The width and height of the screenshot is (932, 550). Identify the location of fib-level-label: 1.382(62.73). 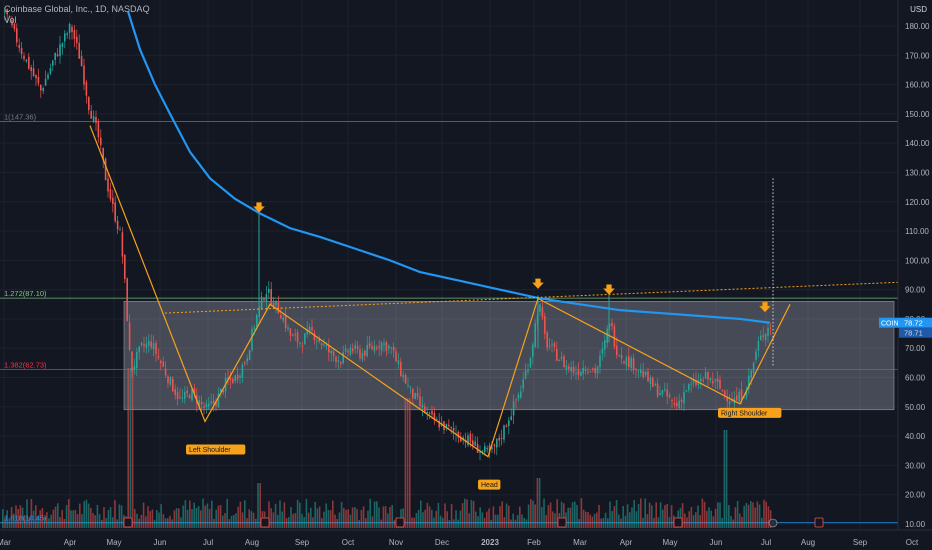
(25, 365).